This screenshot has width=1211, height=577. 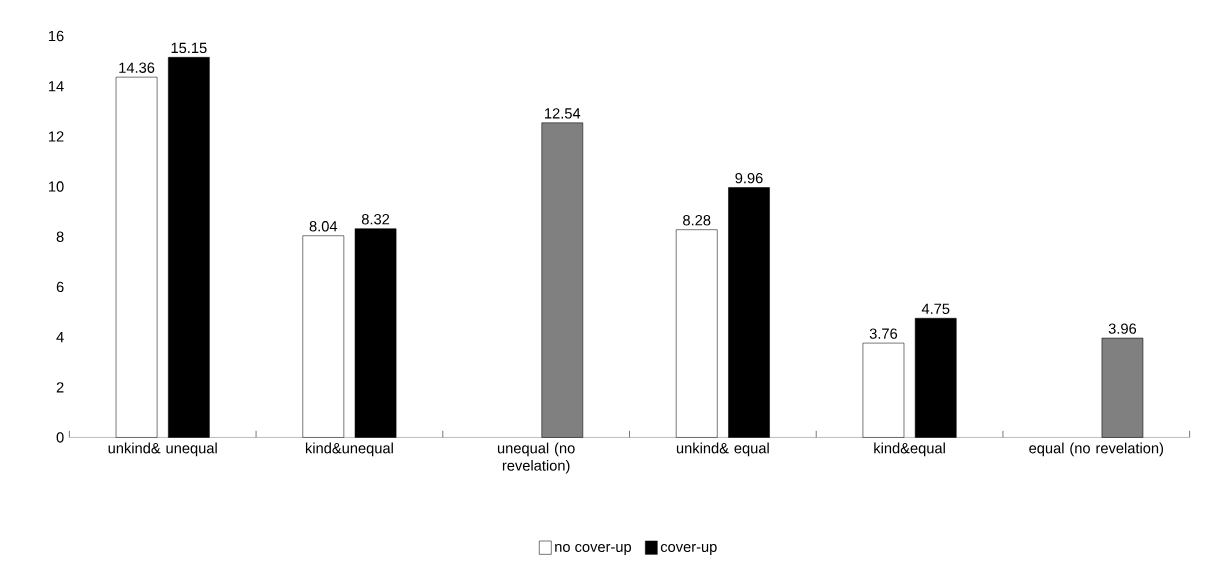 I want to click on data-label: 12.54, so click(x=563, y=113).